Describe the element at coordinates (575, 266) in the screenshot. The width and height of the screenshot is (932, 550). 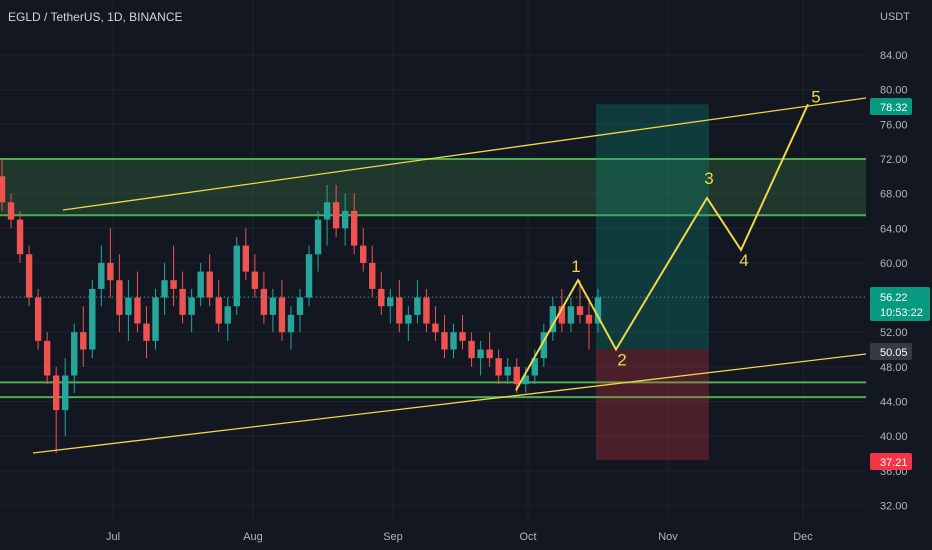
I see `wave-label-1: 1` at that location.